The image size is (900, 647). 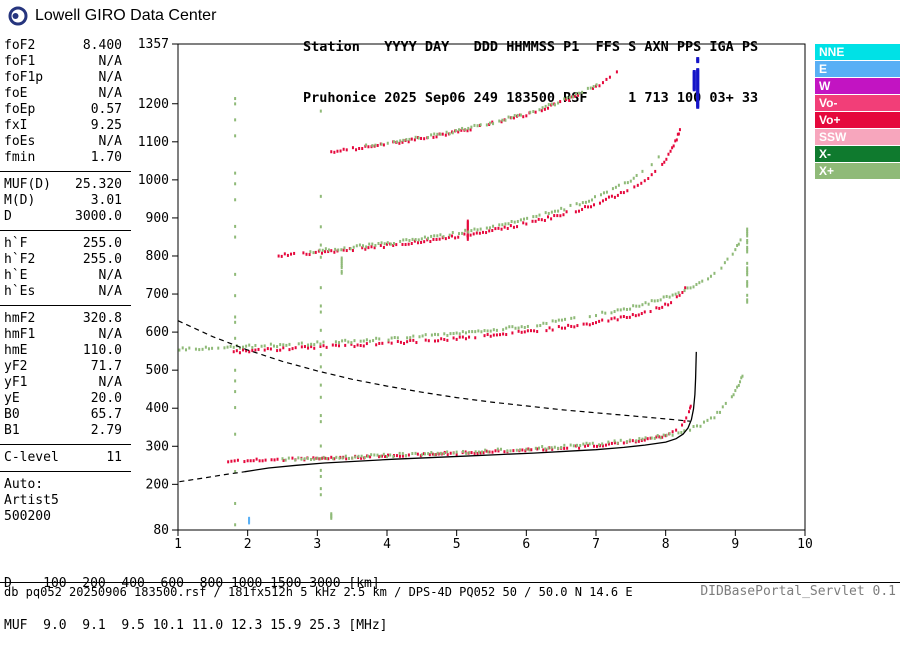 What do you see at coordinates (102, 259) in the screenshot?
I see `param-value: 255.0` at bounding box center [102, 259].